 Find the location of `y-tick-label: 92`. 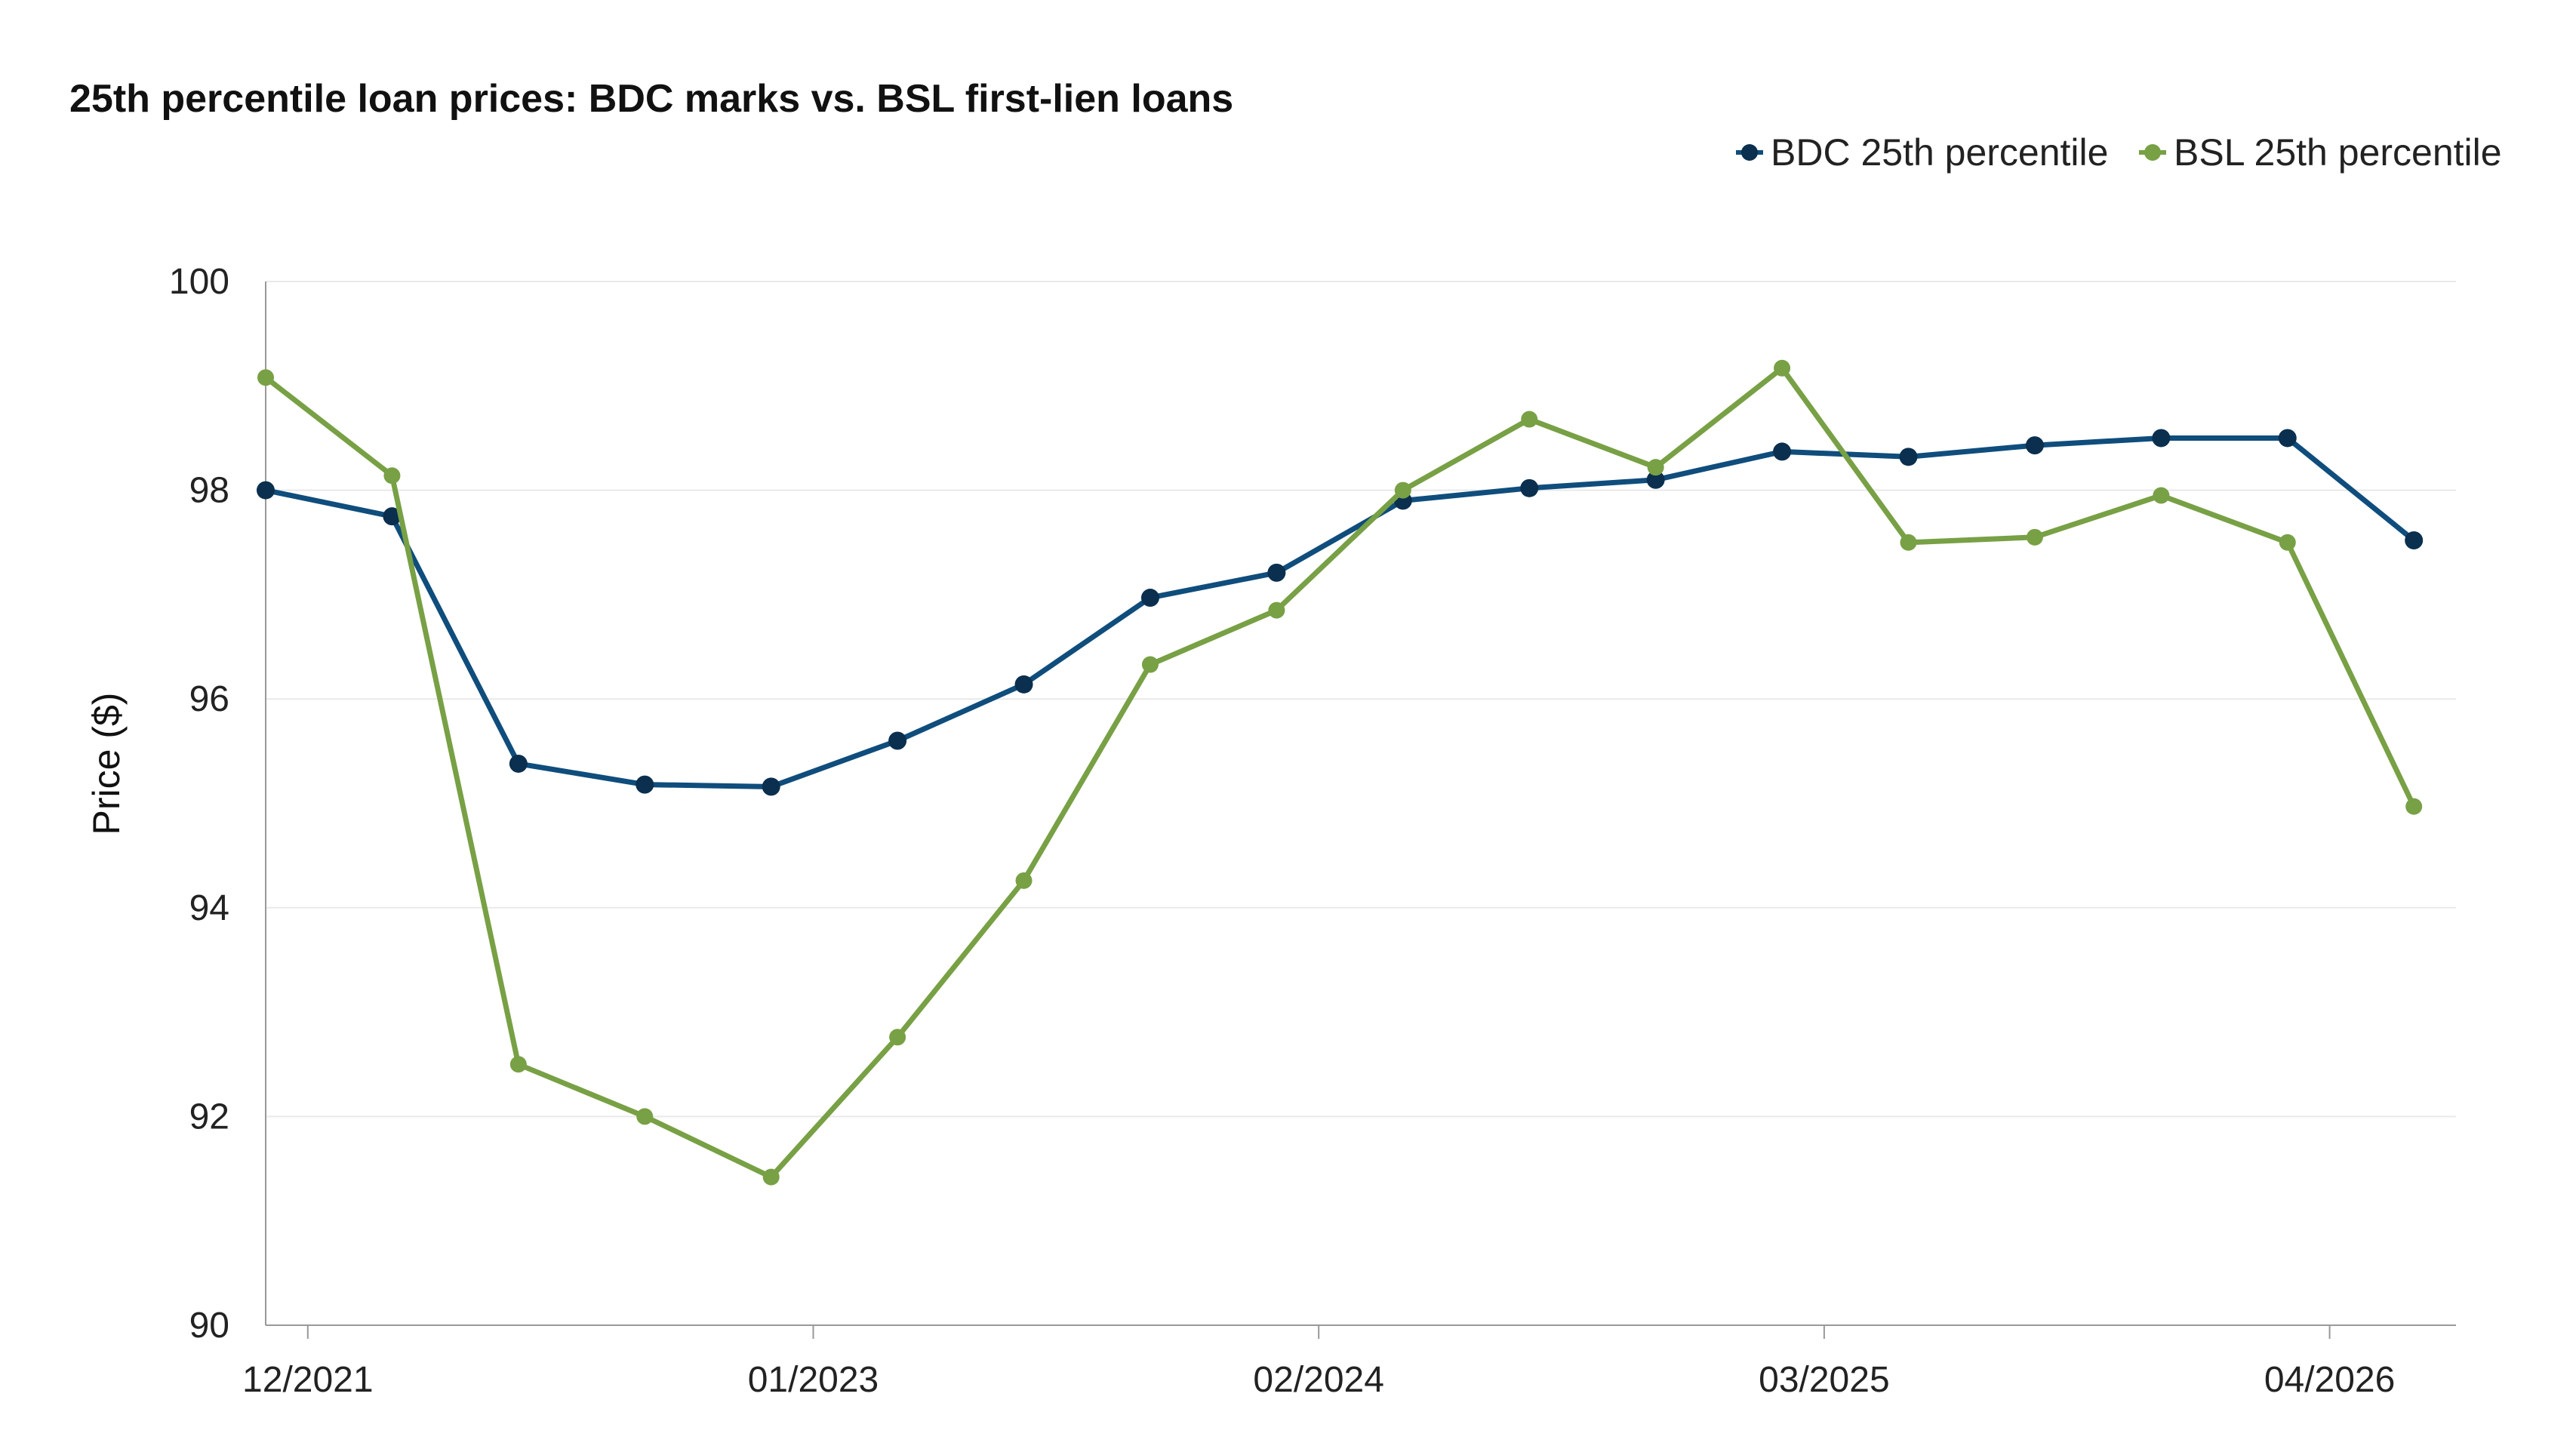

y-tick-label: 92 is located at coordinates (209, 1117).